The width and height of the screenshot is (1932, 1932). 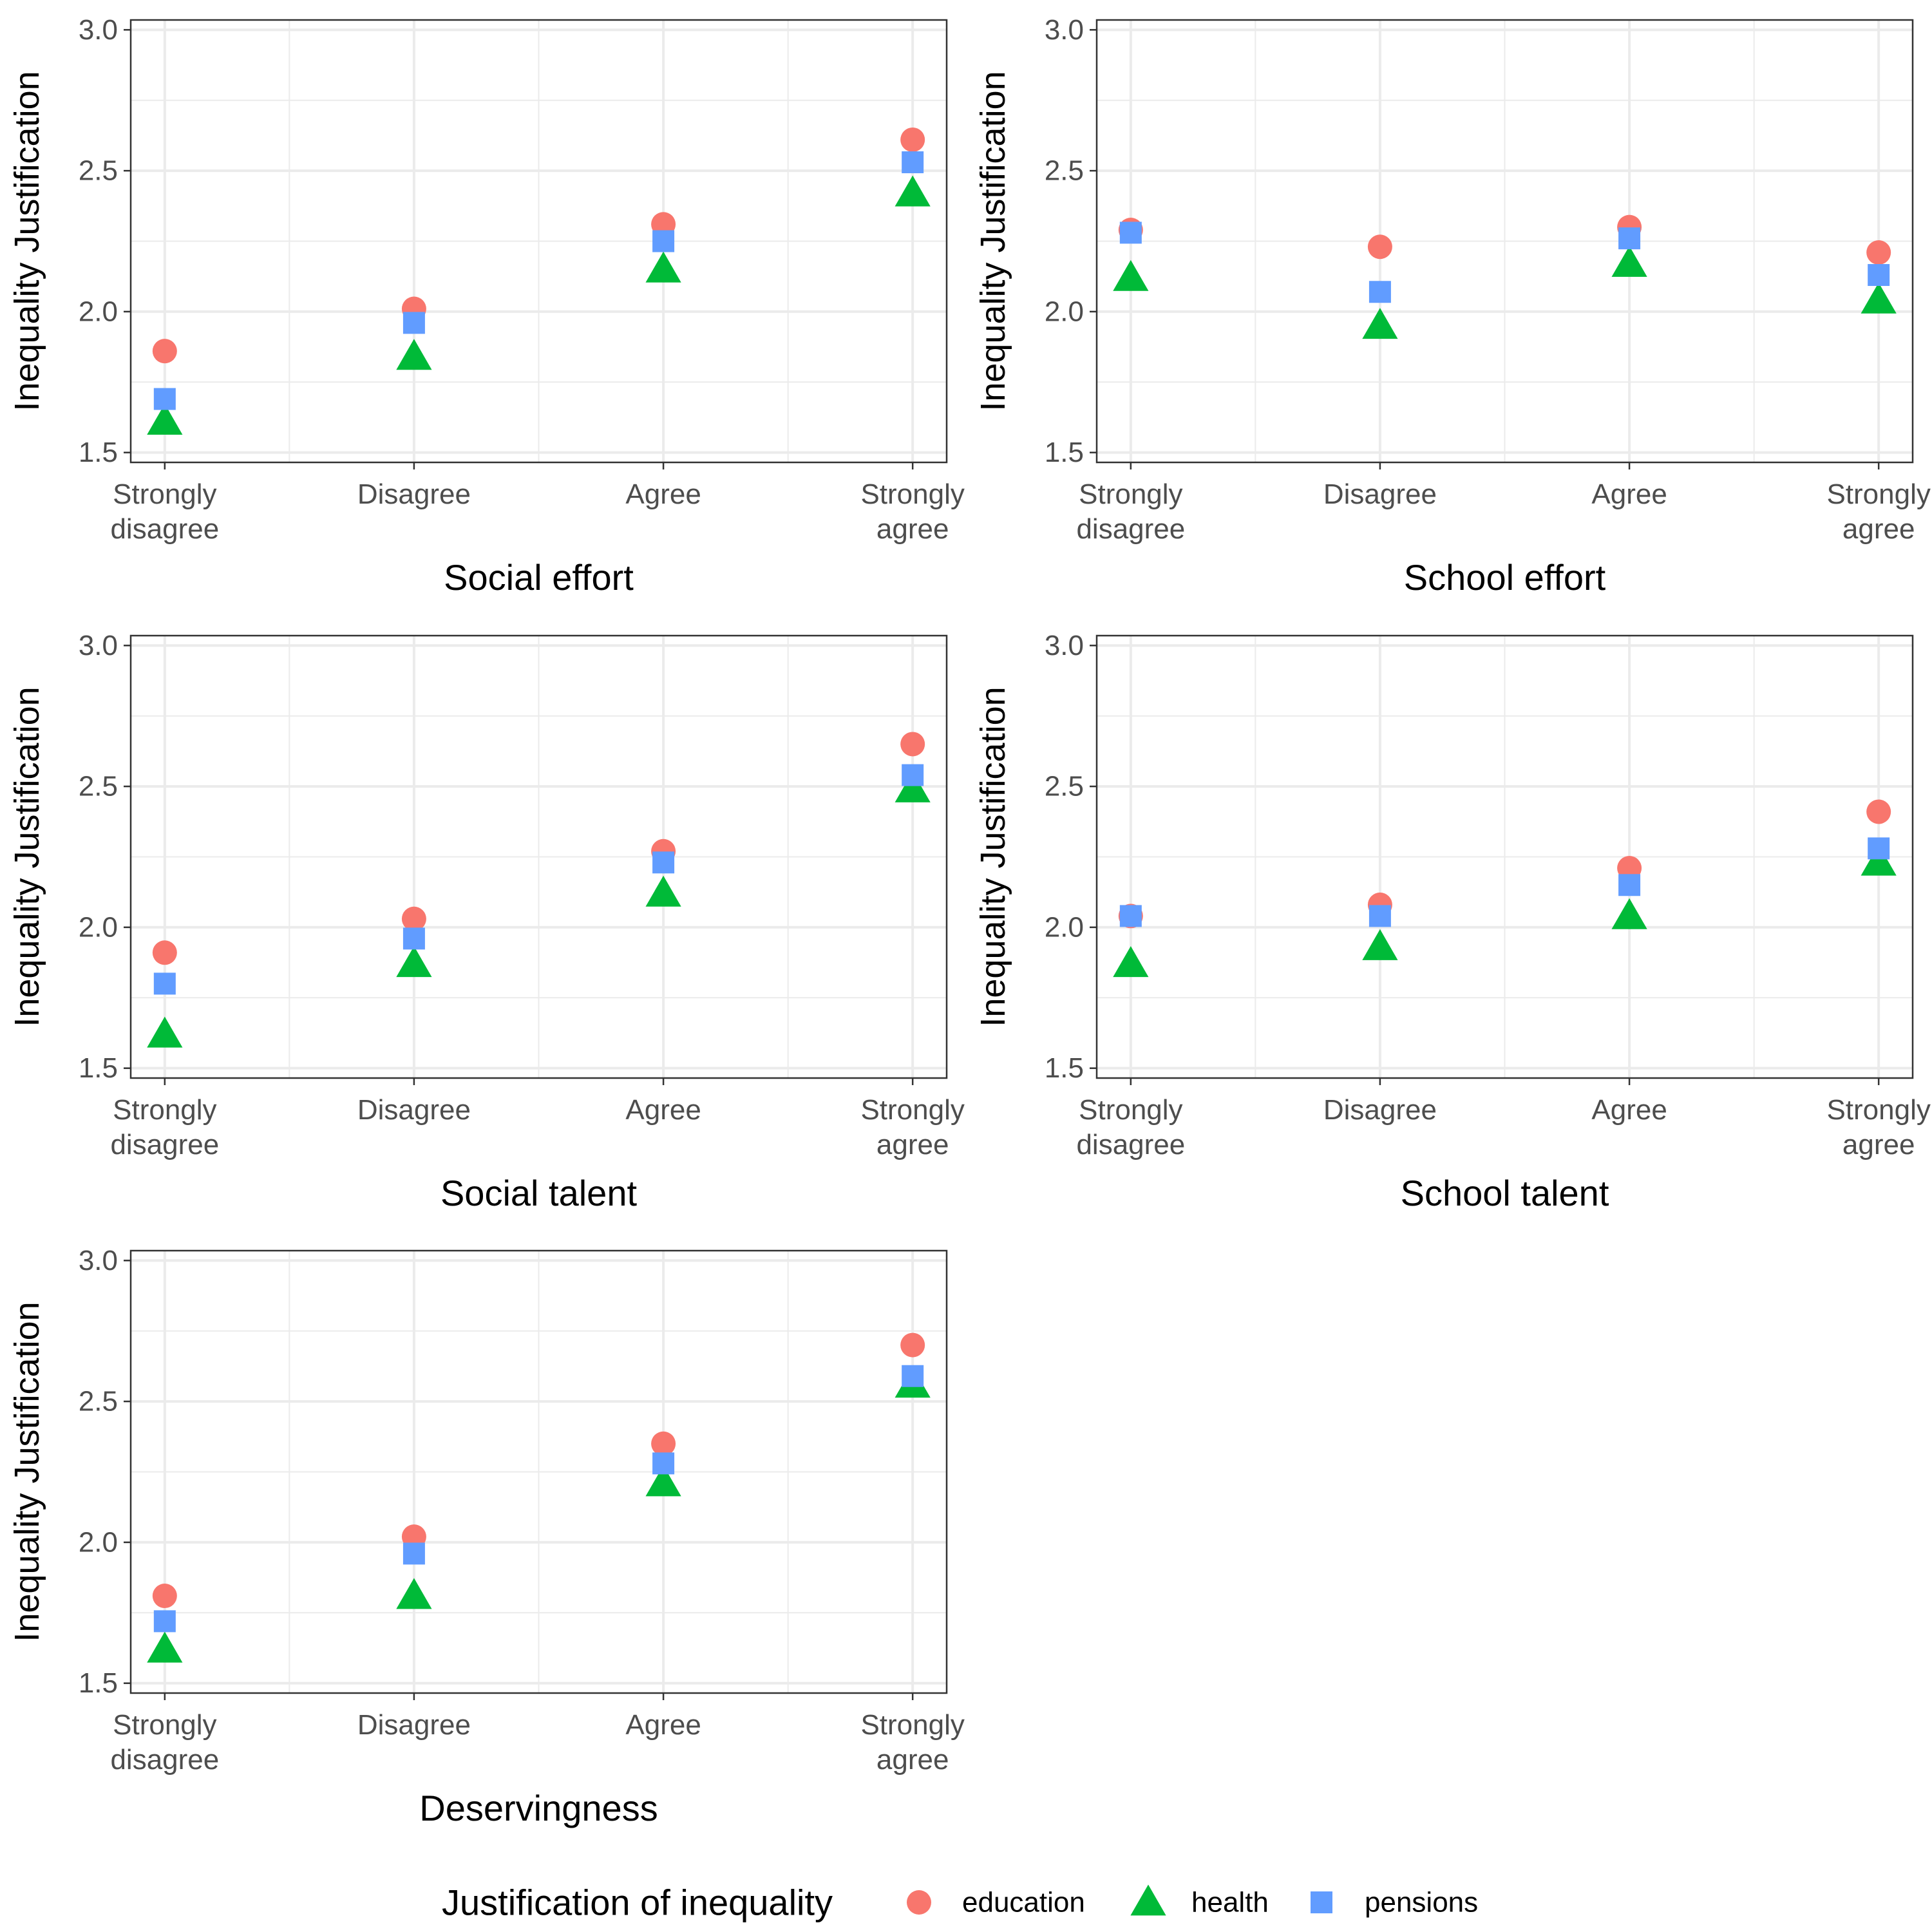 I want to click on legend-label-education: education, so click(x=1023, y=1902).